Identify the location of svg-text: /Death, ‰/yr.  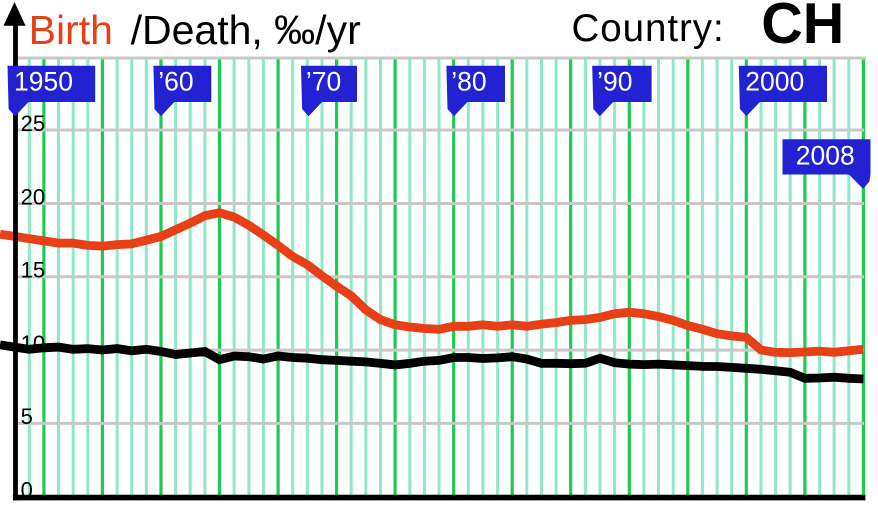
(246, 30).